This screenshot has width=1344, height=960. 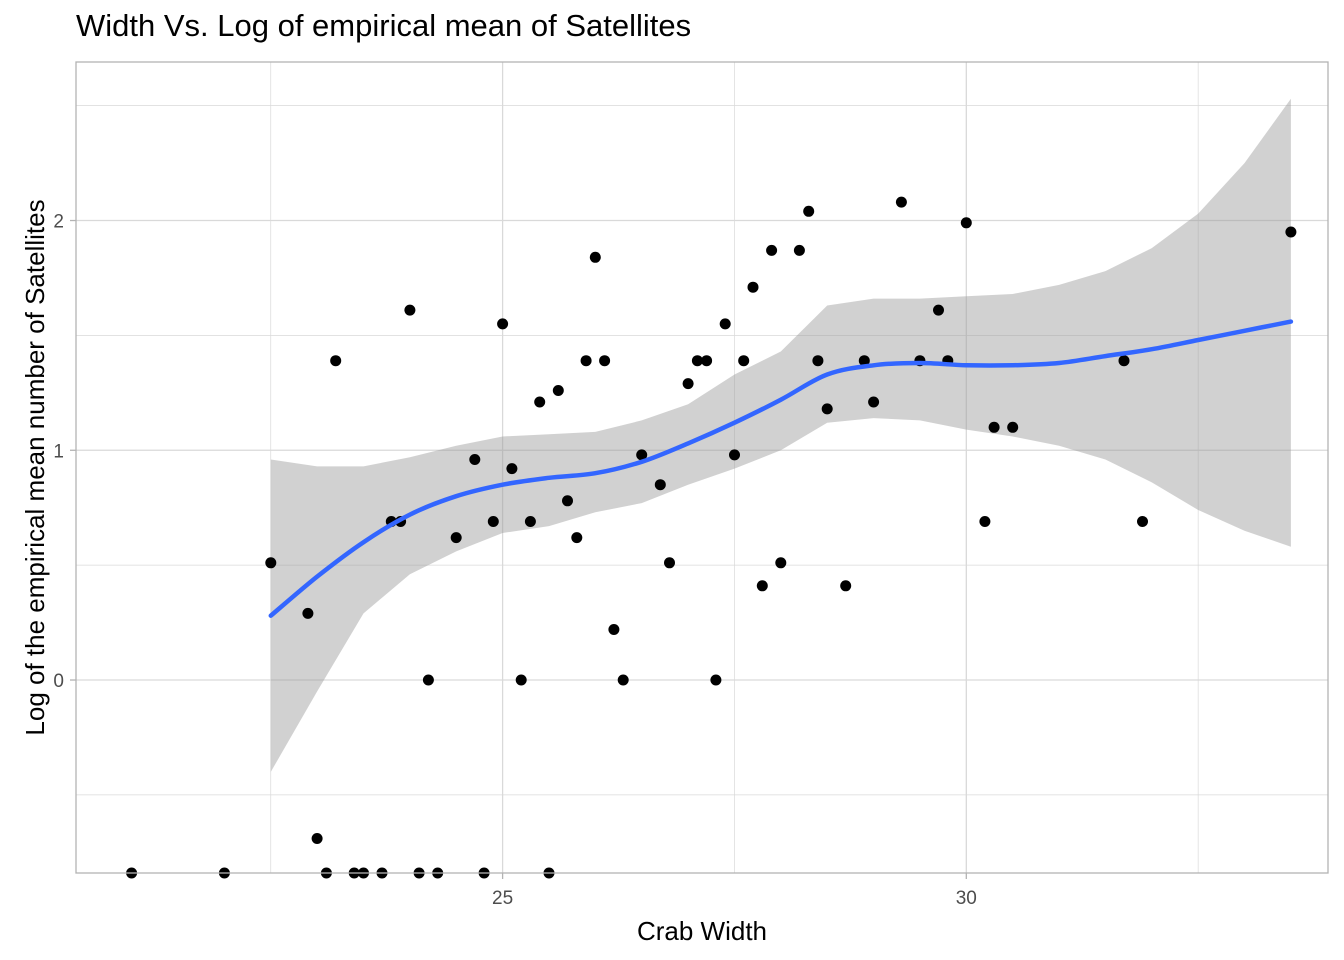 What do you see at coordinates (702, 931) in the screenshot?
I see `x-axis-title: Crab Width` at bounding box center [702, 931].